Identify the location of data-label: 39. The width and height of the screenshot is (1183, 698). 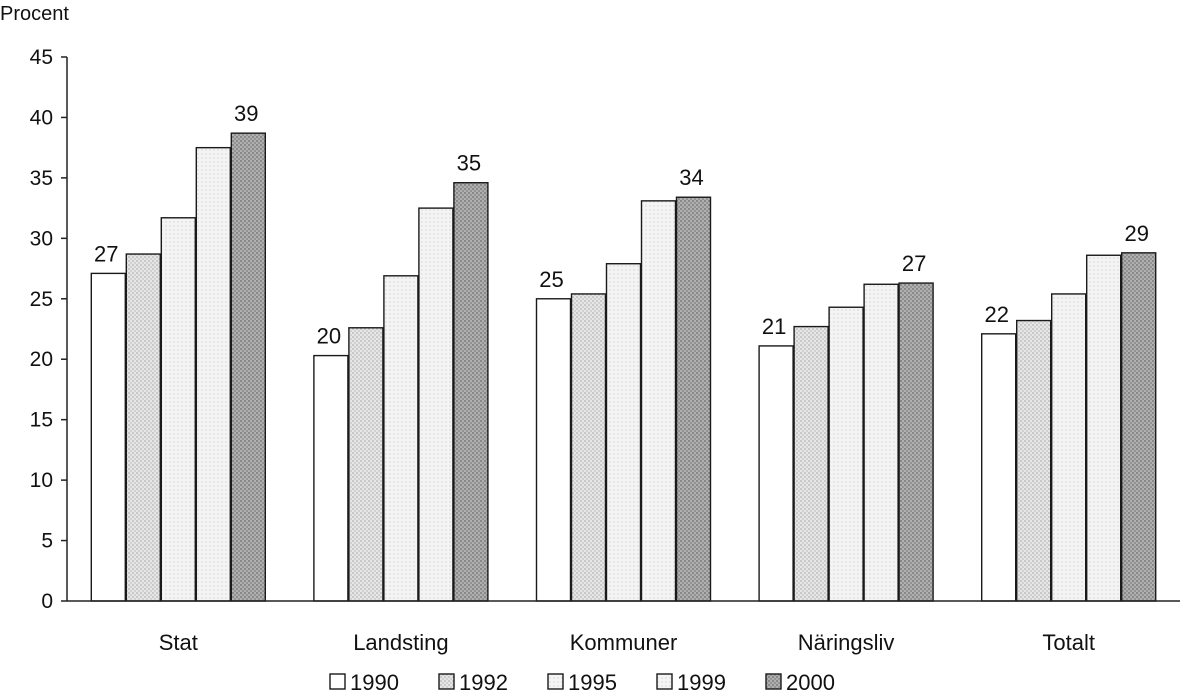
(246, 113).